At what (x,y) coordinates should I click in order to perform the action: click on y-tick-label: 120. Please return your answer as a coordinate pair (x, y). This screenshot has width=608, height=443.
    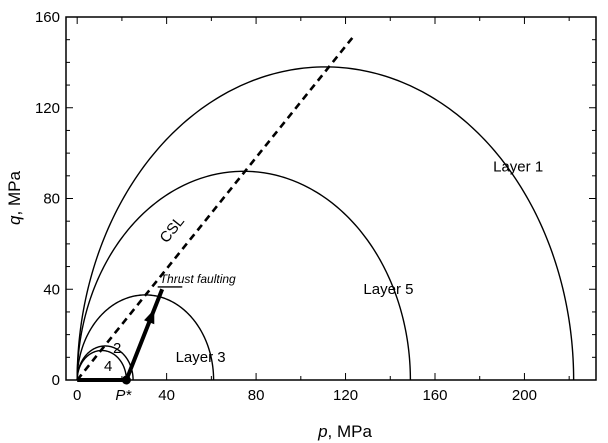
    Looking at the image, I should click on (47, 108).